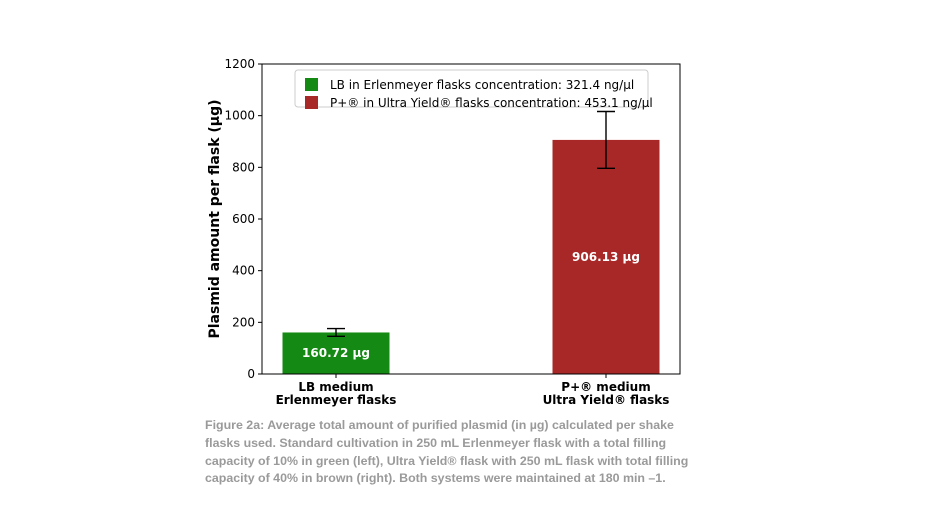 Image resolution: width=938 pixels, height=525 pixels. I want to click on data-label-2: 906.13 µg, so click(606, 257).